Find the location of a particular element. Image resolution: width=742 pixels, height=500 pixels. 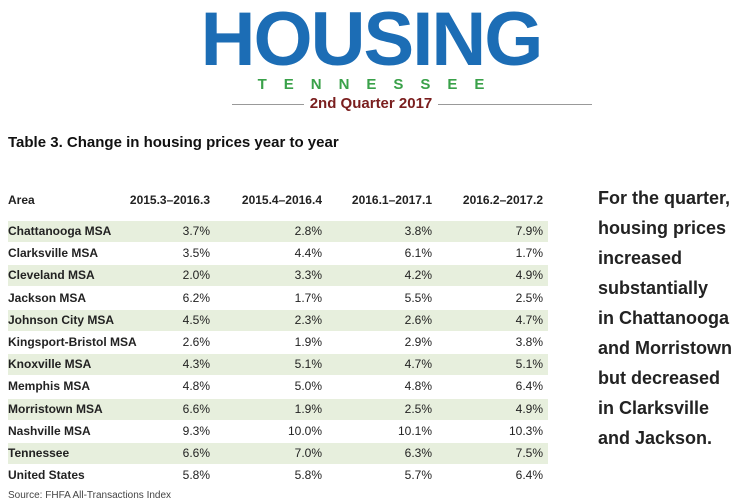

cell-value: 2.0% is located at coordinates (196, 275).